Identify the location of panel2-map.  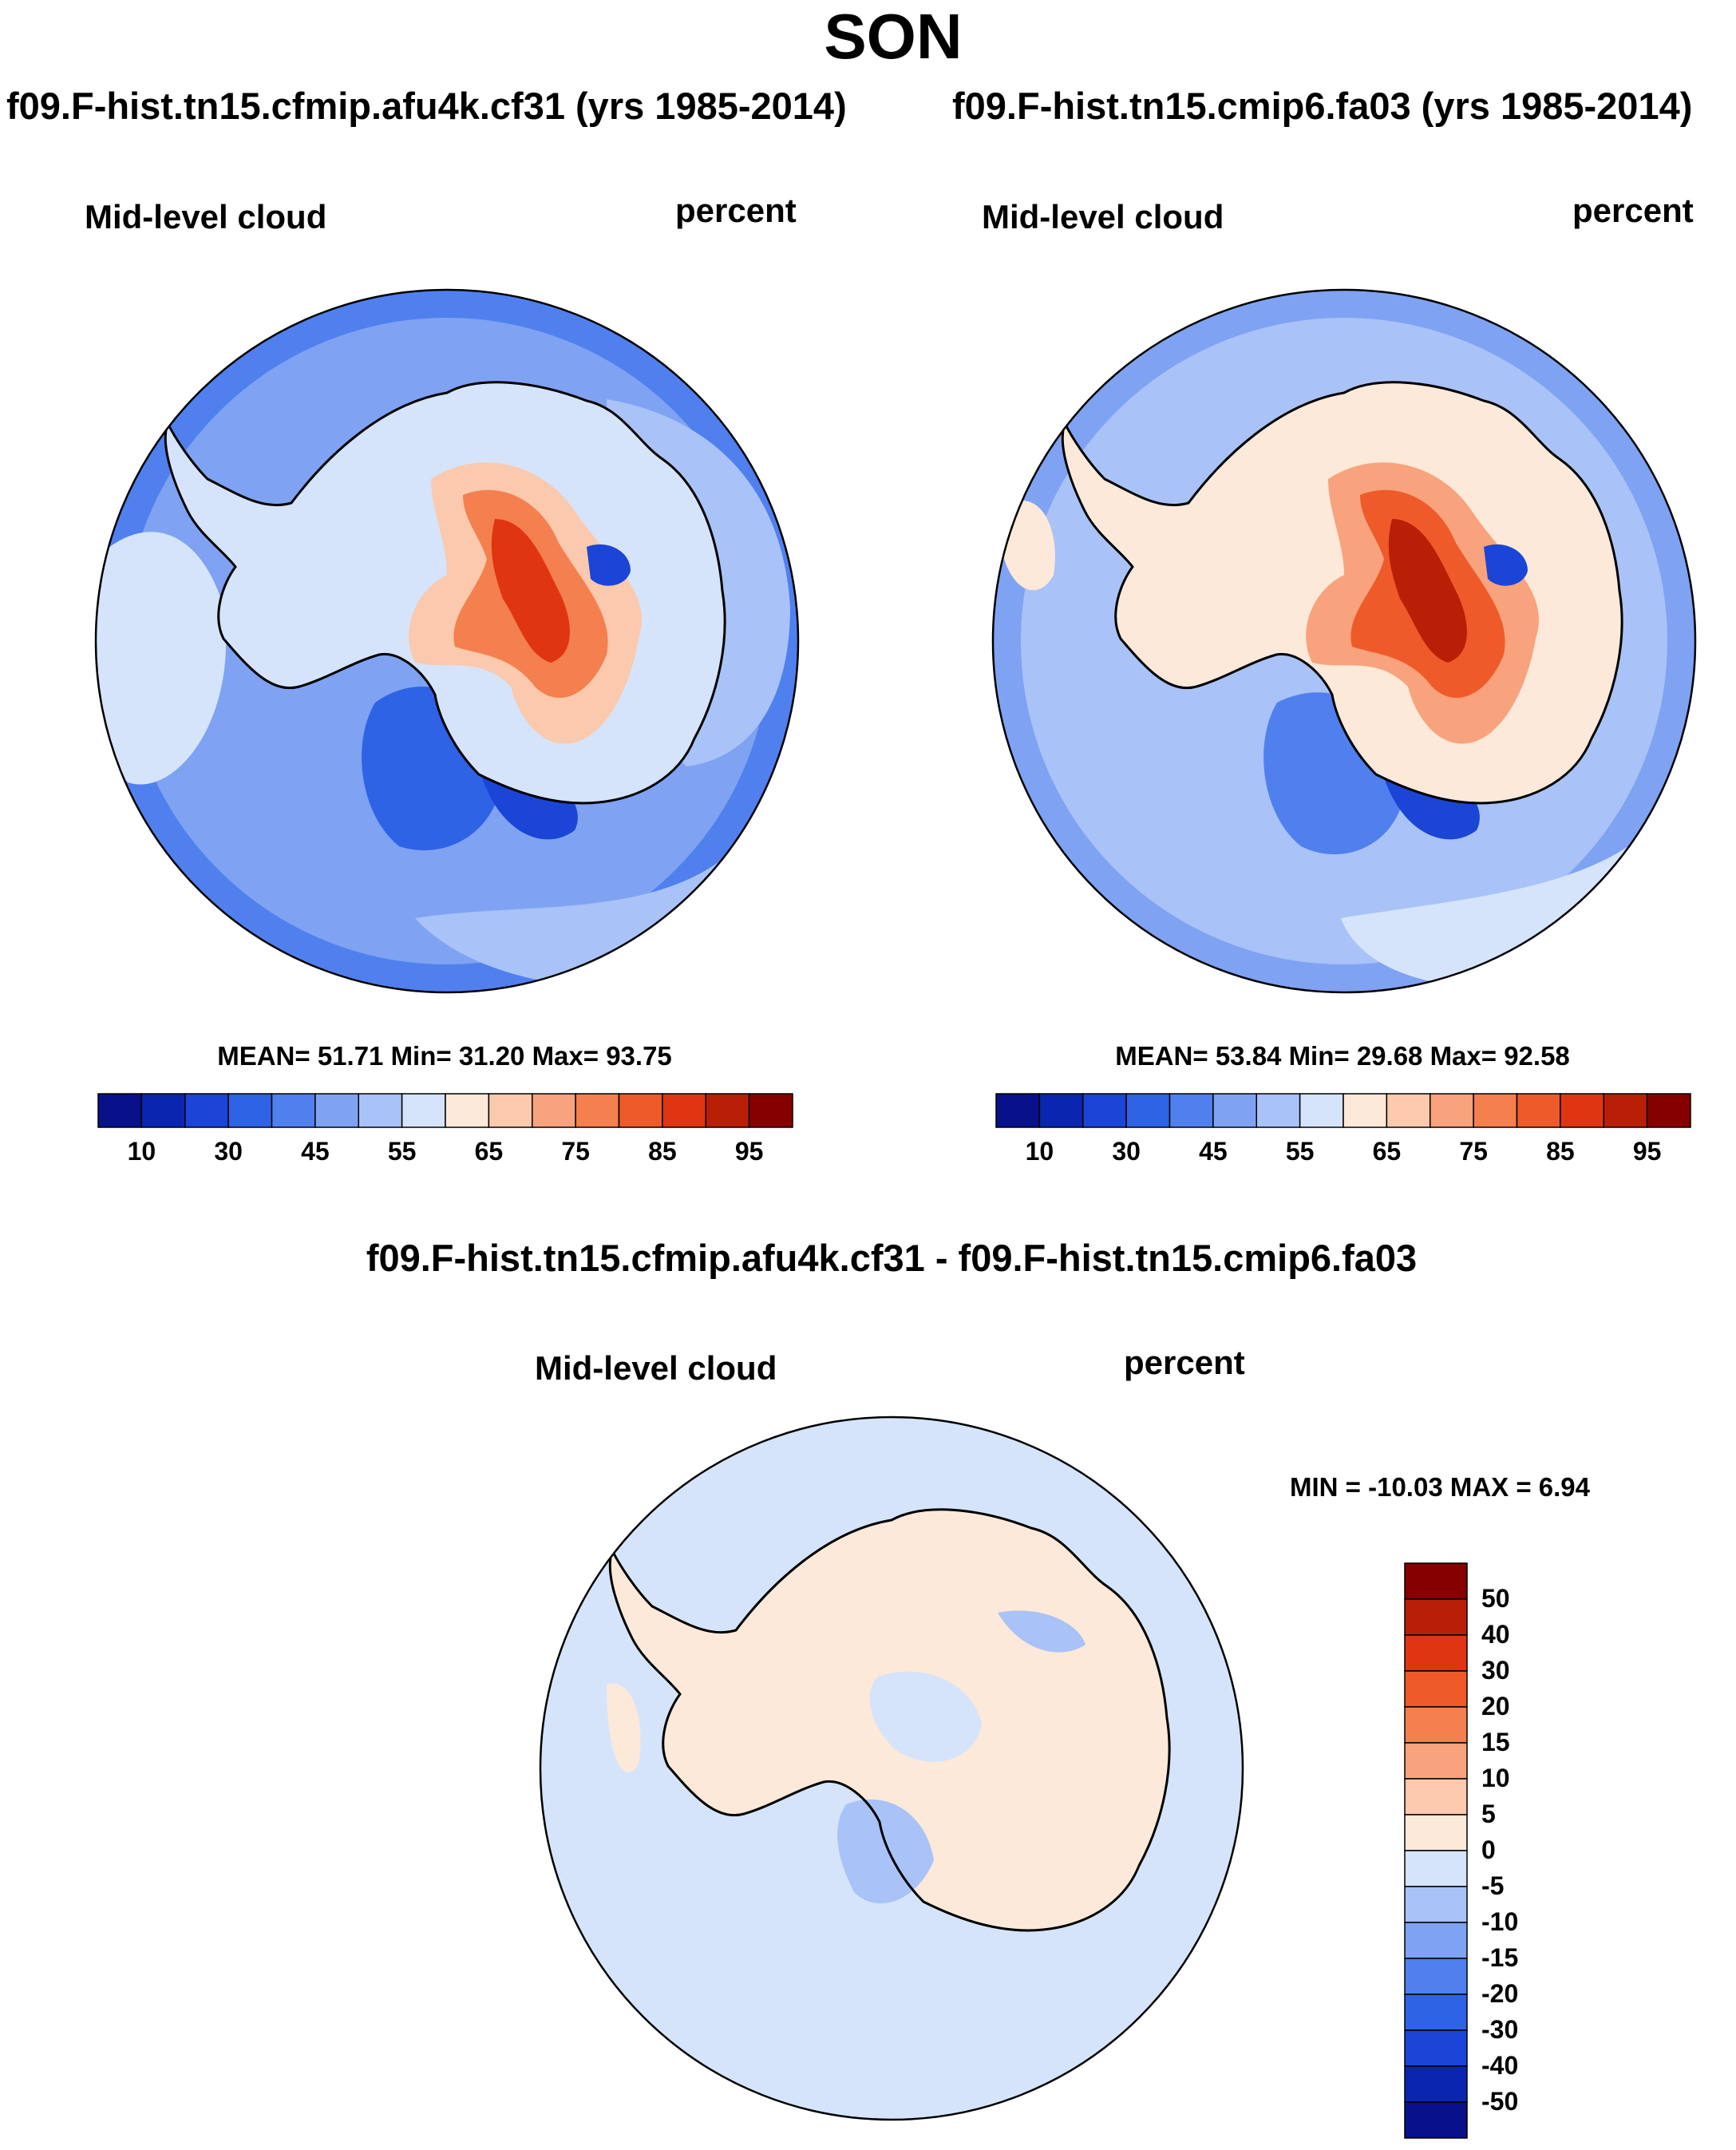
(1344, 641).